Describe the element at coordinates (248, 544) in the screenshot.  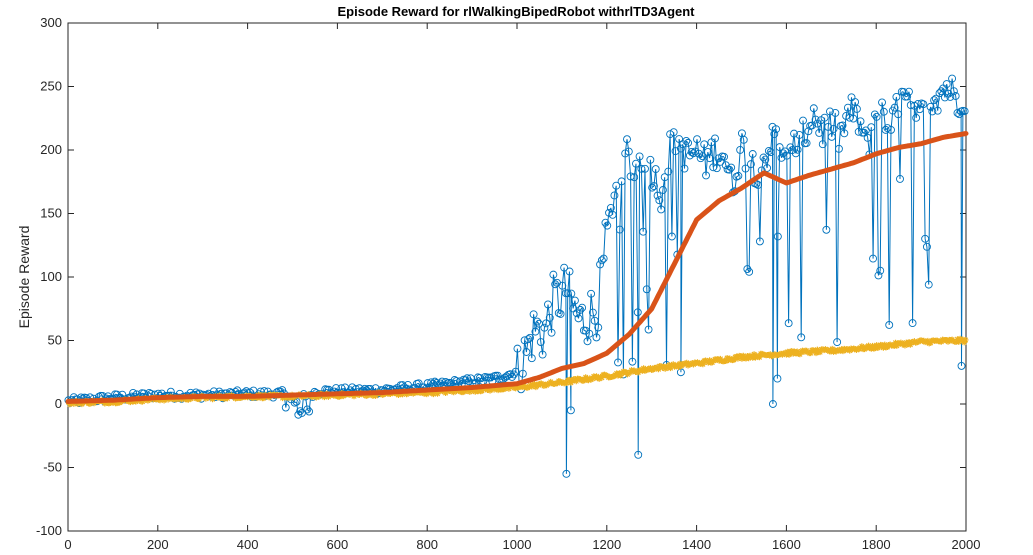
I see `x-tick-label: 400` at that location.